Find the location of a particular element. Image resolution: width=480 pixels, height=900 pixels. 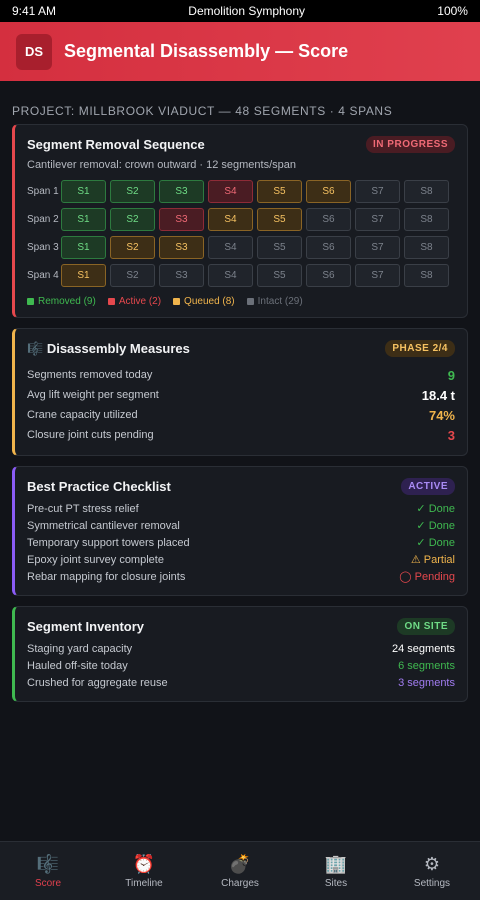

inventory-title: Segment Inventory is located at coordinates (86, 626).